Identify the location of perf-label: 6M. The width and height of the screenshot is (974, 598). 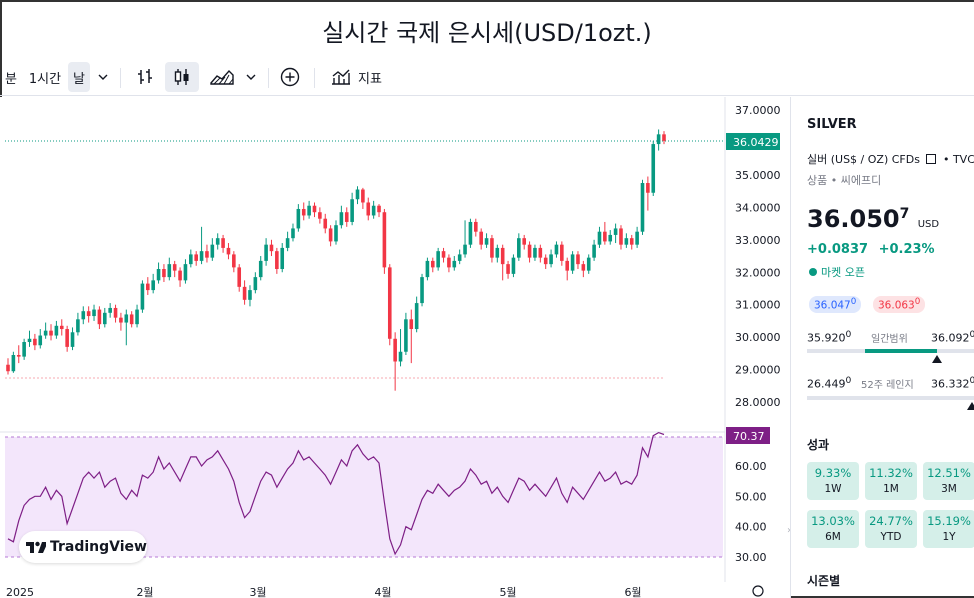
(833, 537).